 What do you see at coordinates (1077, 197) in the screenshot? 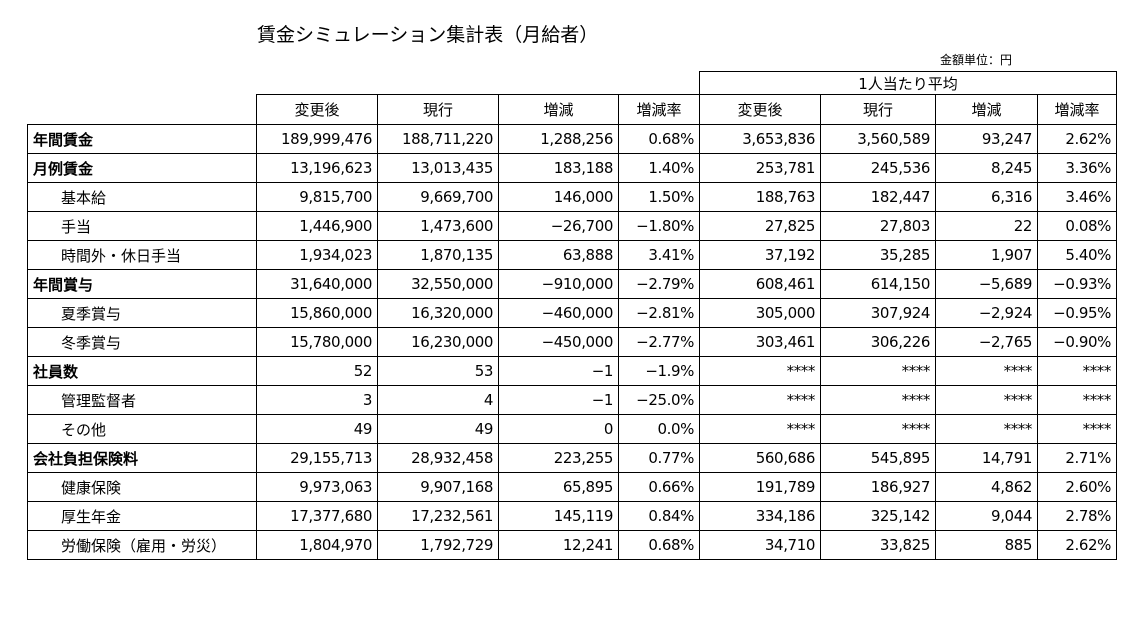
I see `table-cell: 3.46%` at bounding box center [1077, 197].